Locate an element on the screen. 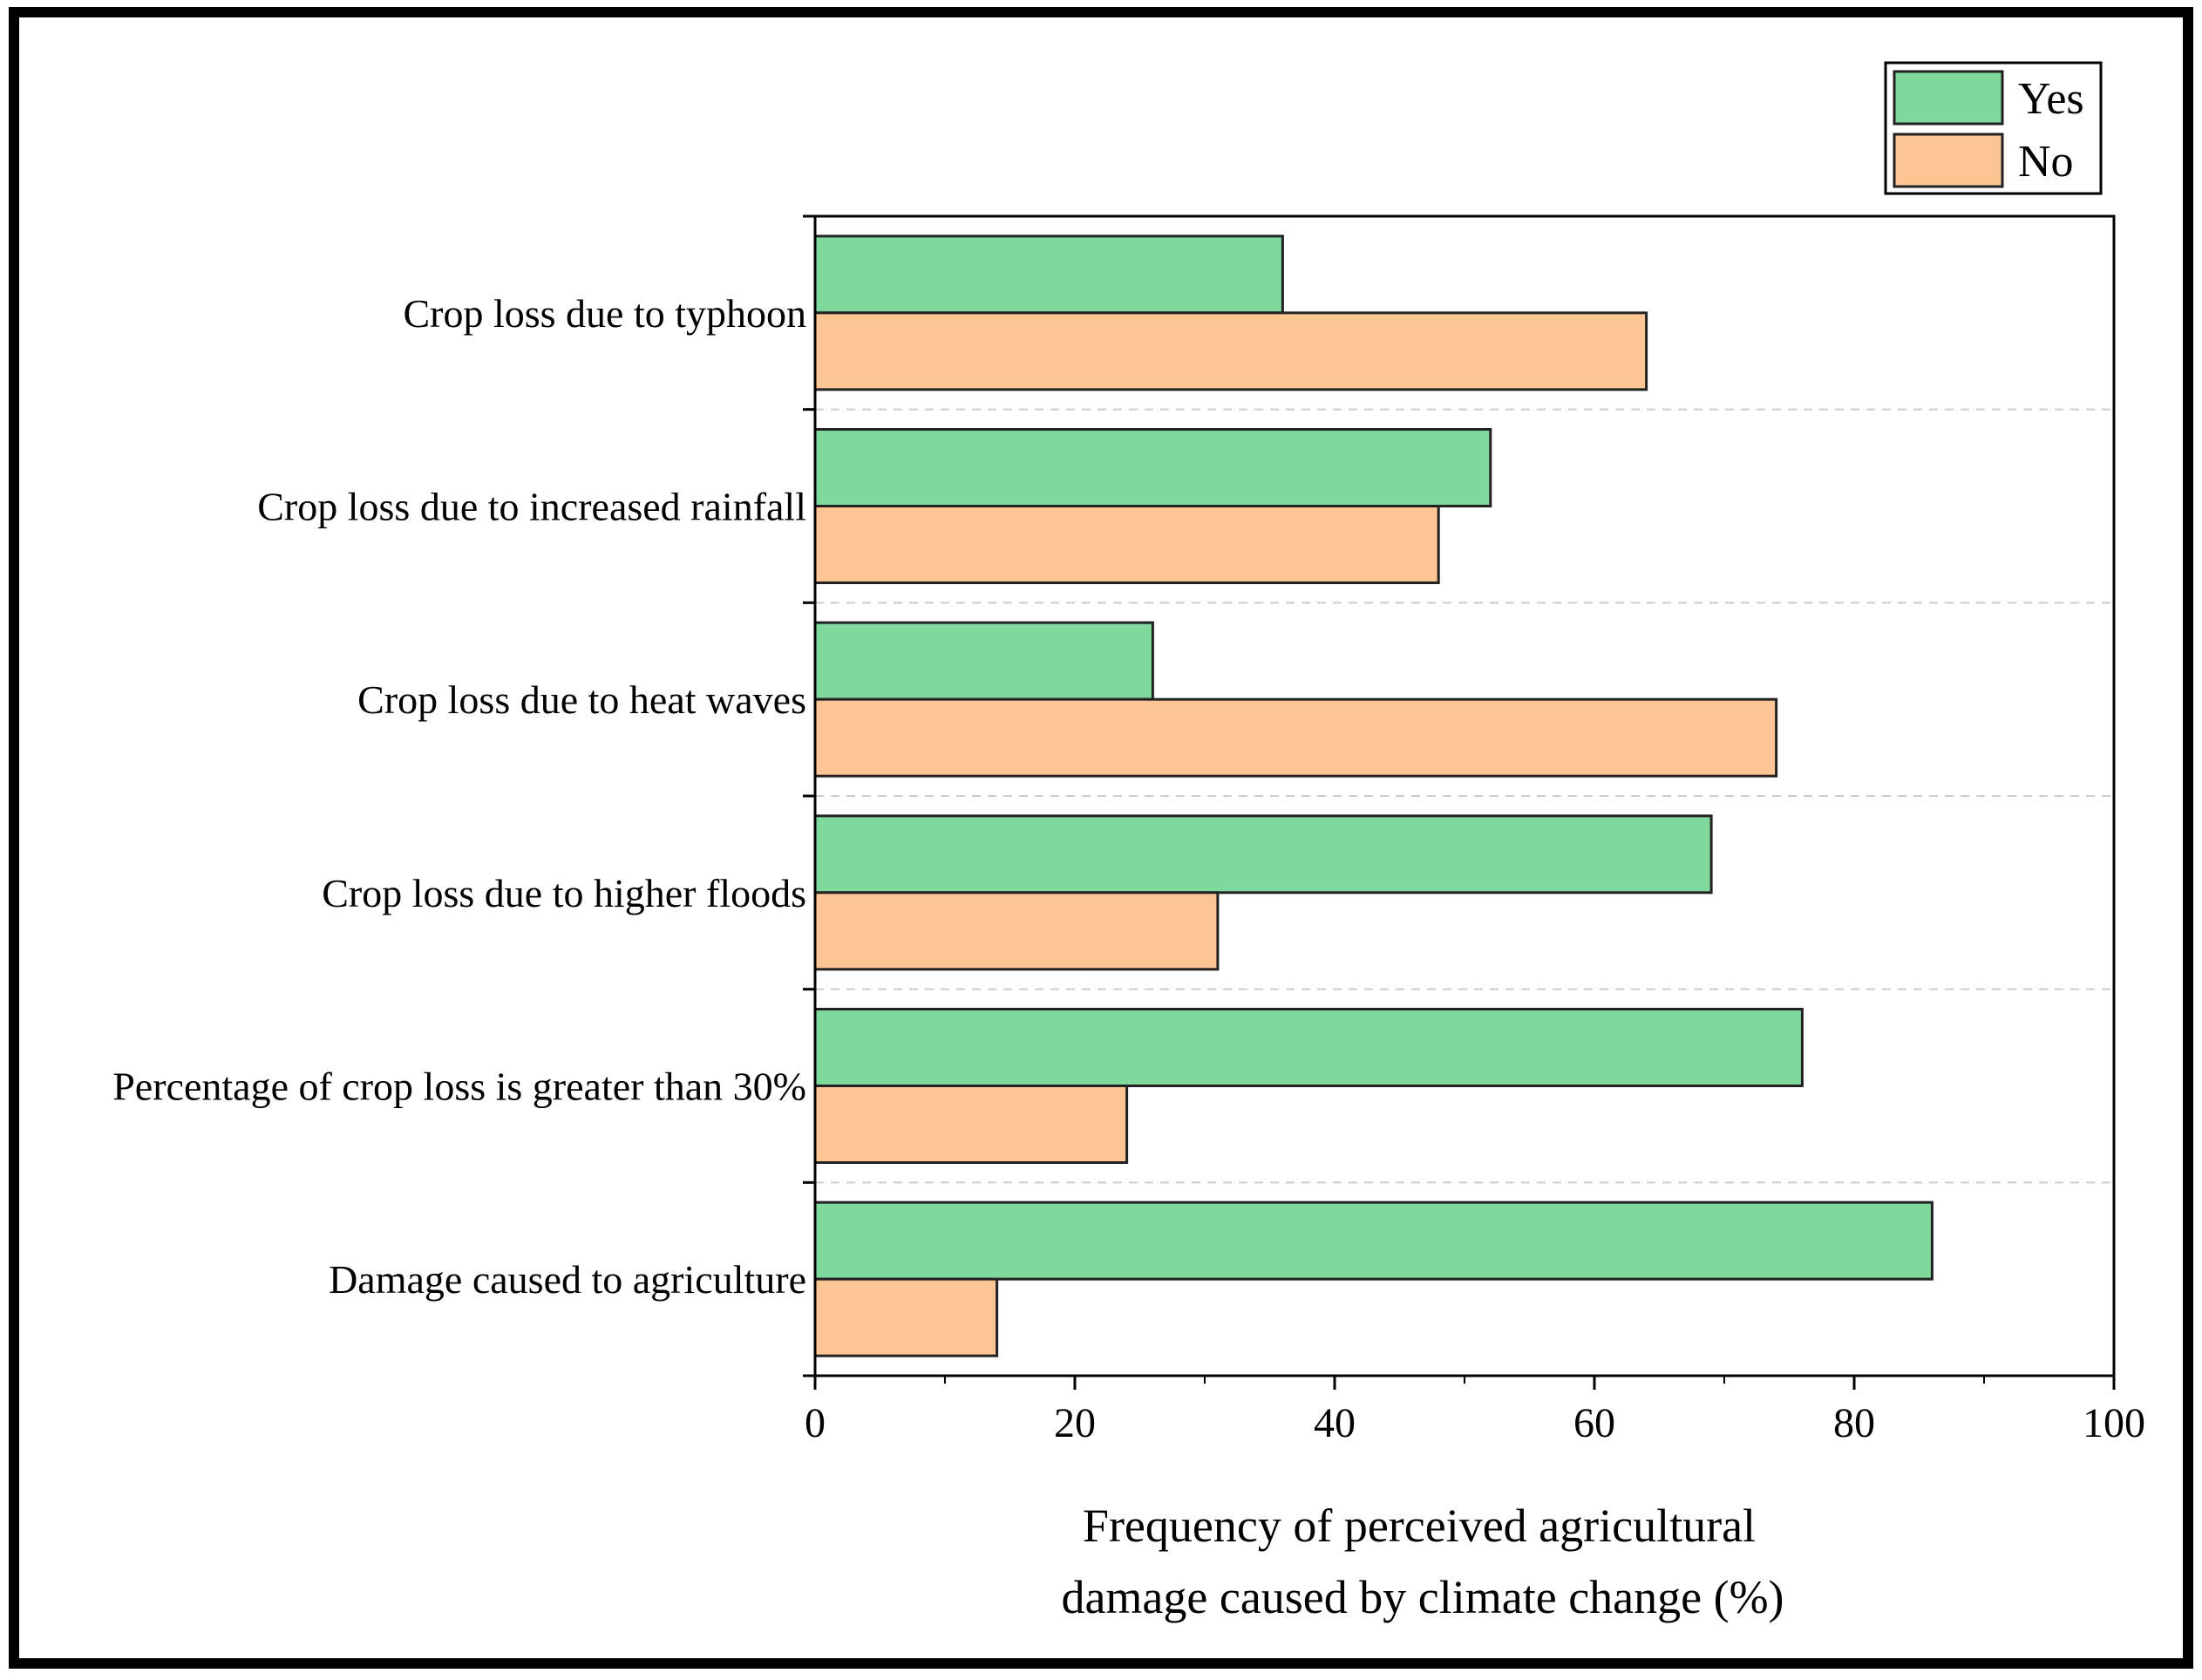  x-axis-label-line-2: damage caused by climate change (%) is located at coordinates (1422, 1597).